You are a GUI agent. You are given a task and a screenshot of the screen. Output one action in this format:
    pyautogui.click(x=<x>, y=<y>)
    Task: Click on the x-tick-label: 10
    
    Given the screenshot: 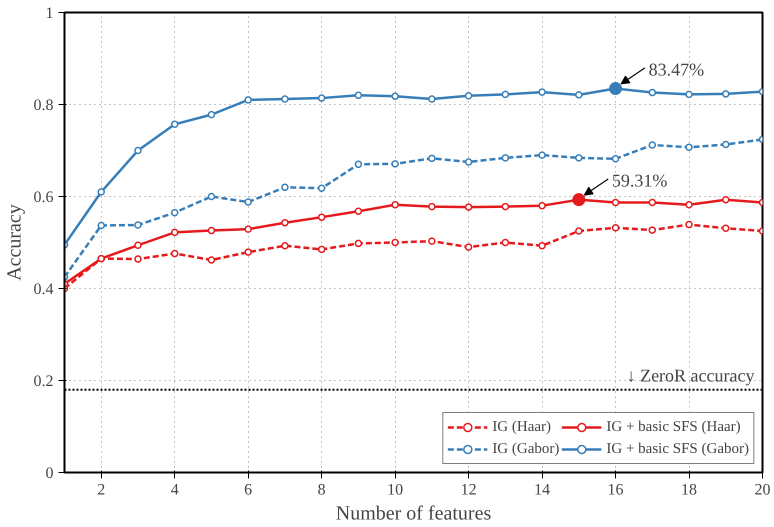 What is the action you would take?
    pyautogui.click(x=395, y=490)
    